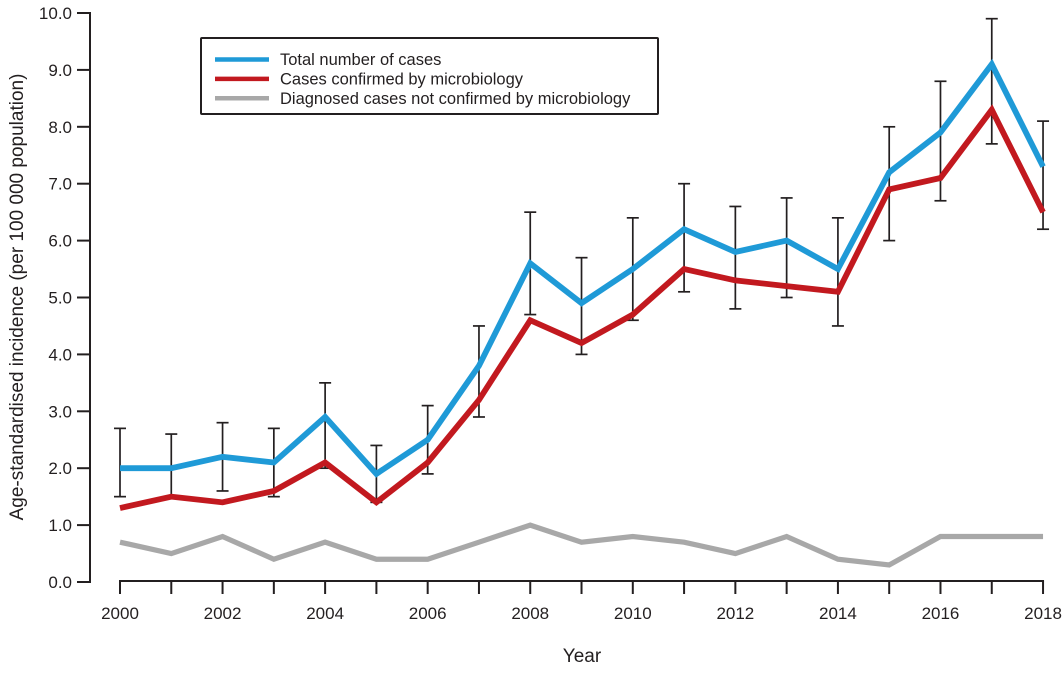 The width and height of the screenshot is (1064, 673). Describe the element at coordinates (1043, 613) in the screenshot. I see `x-tick-label: 2018` at that location.